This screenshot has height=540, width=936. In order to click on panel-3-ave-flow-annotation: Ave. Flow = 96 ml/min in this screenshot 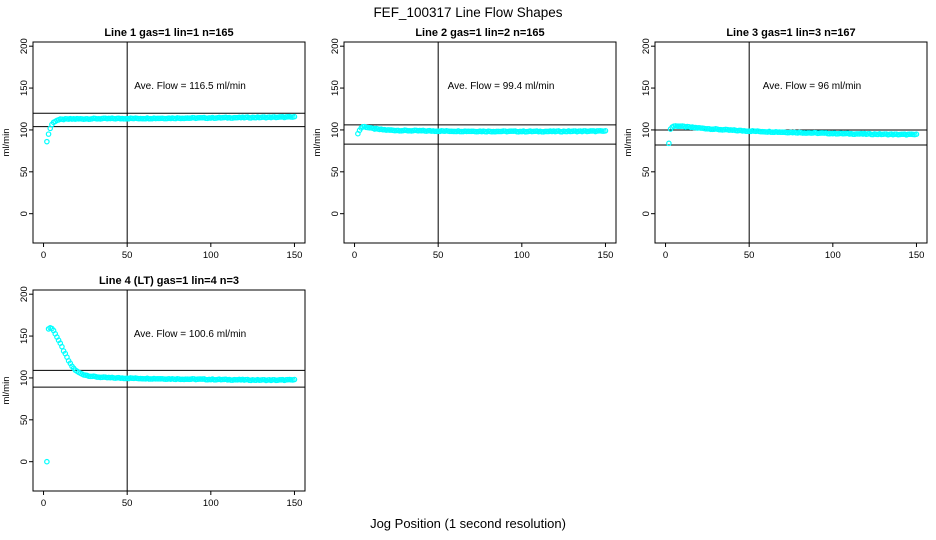, I will do `click(812, 86)`.